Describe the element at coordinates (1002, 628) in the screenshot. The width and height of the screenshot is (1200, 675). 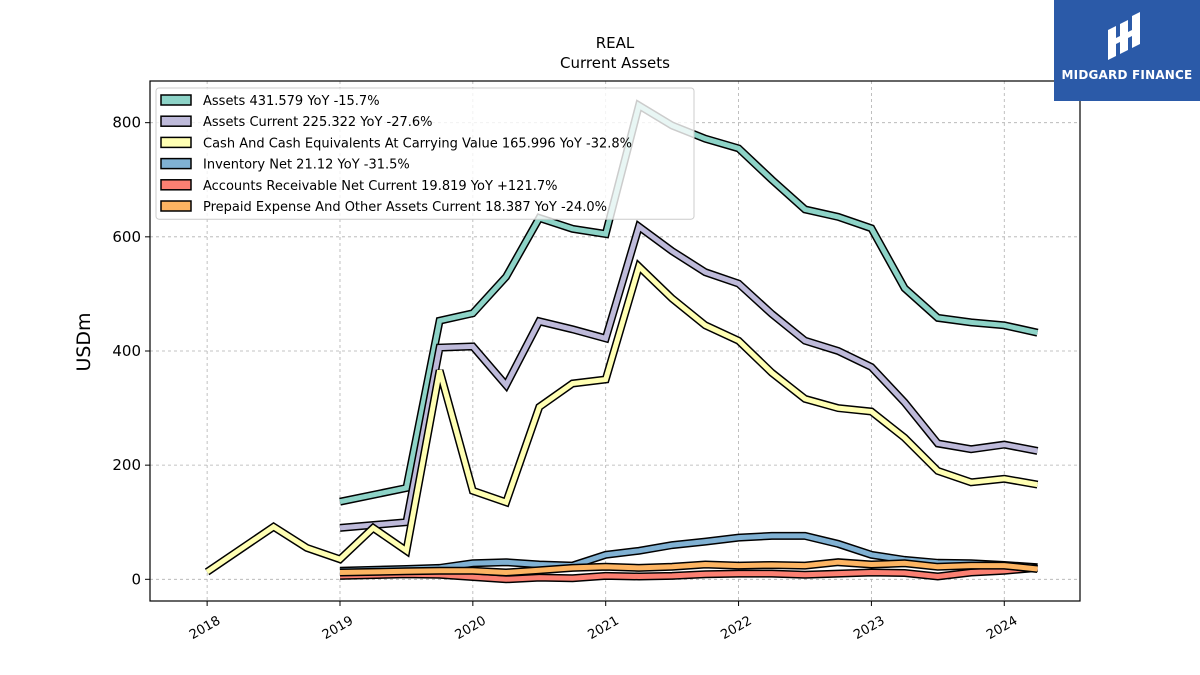
I see `x-tick-label: 2024` at that location.